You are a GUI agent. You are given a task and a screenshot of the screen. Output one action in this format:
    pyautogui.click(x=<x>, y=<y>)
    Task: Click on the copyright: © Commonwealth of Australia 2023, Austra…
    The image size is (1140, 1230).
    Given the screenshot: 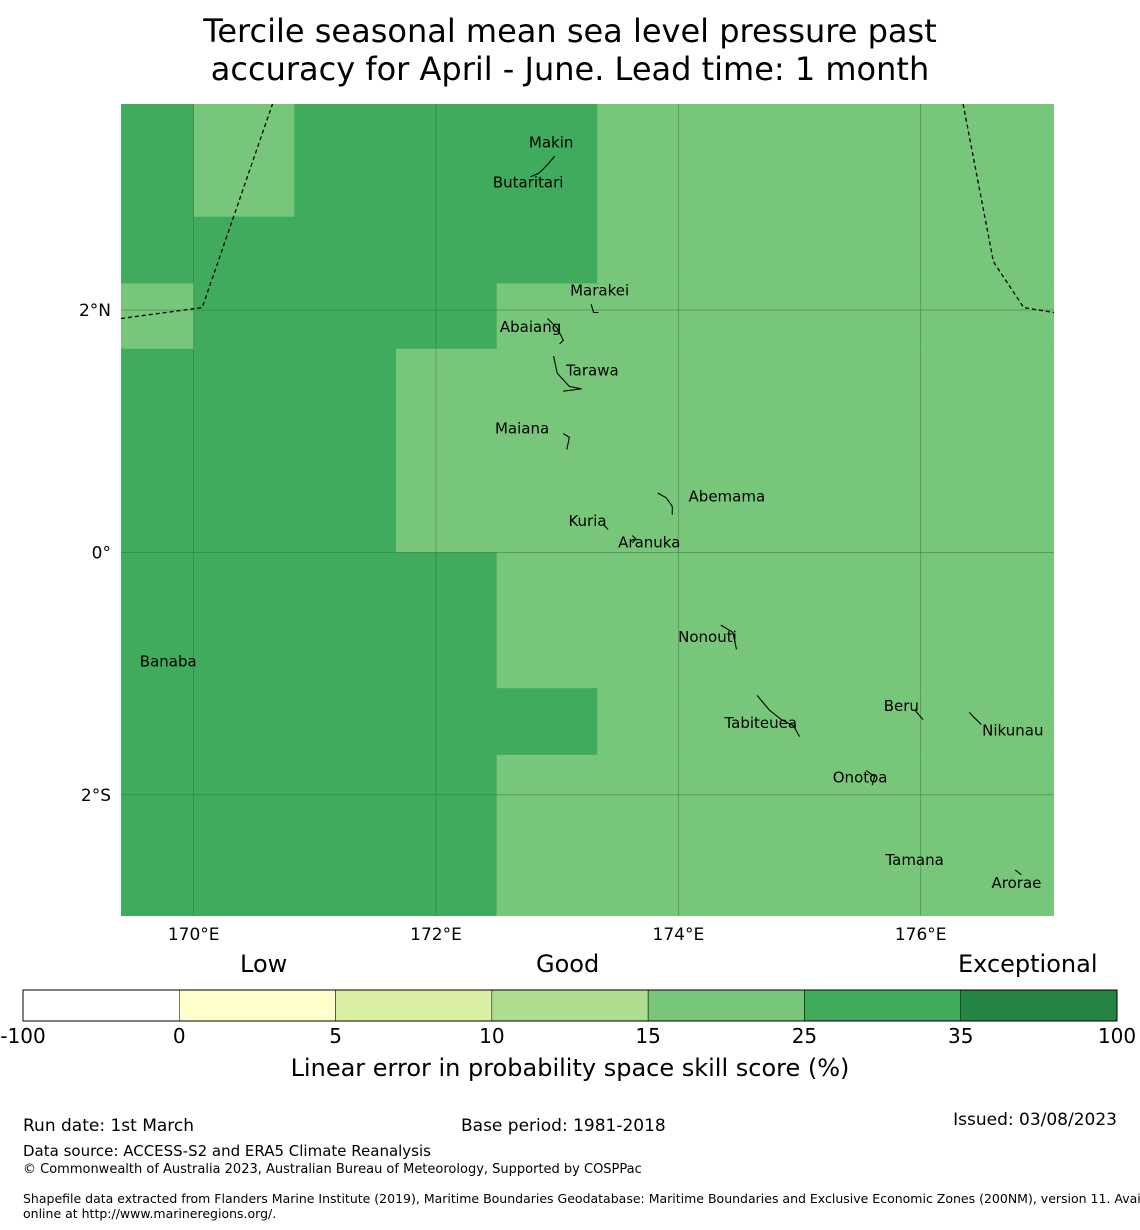 What is the action you would take?
    pyautogui.click(x=332, y=1169)
    